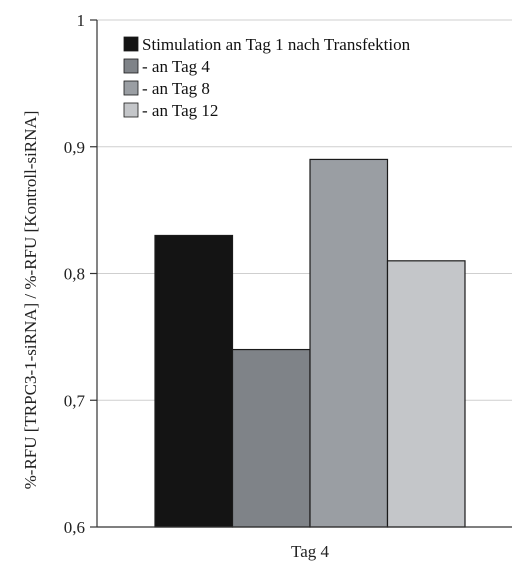  I want to click on y-tick-label: 0,9, so click(74, 147).